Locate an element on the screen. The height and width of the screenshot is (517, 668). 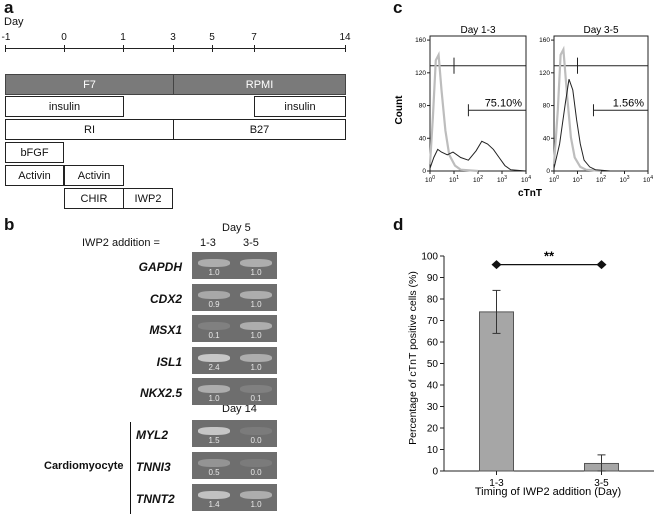
media-f7-box: F7 is located at coordinates (89, 84).